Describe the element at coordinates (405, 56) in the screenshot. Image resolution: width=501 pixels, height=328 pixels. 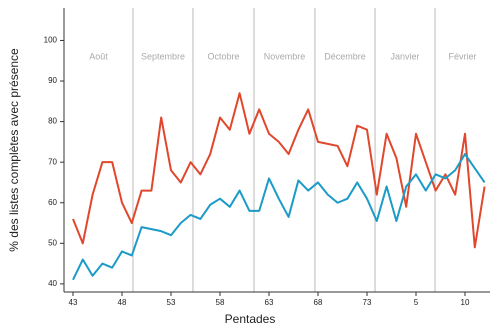
I see `month-label: Janvier` at that location.